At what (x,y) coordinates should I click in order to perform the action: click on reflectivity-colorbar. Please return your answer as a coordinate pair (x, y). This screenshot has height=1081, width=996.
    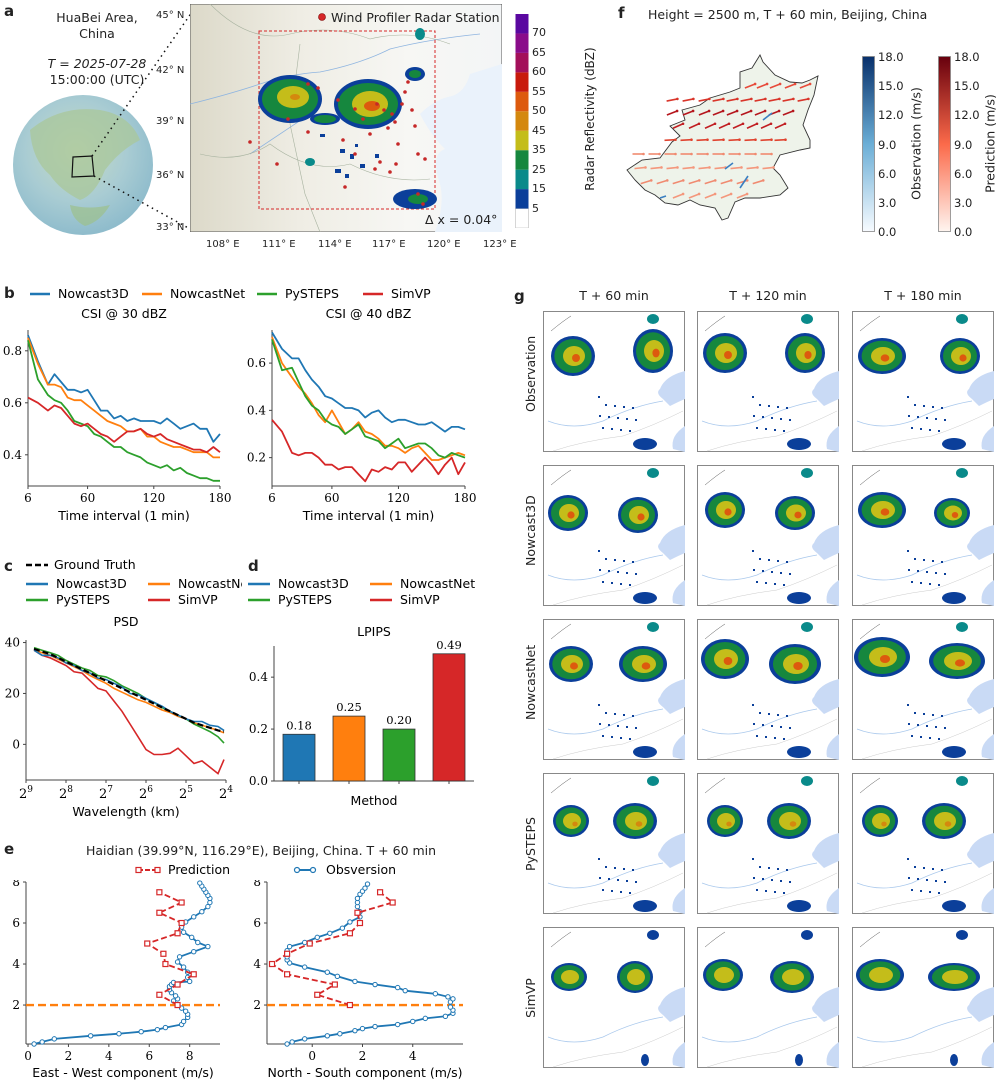
    Looking at the image, I should click on (522, 121).